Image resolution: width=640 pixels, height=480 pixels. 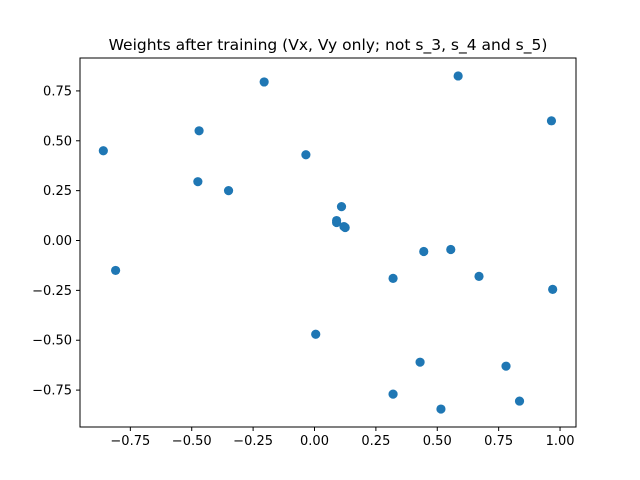 I want to click on x-tick-label: 0.50, so click(x=437, y=441).